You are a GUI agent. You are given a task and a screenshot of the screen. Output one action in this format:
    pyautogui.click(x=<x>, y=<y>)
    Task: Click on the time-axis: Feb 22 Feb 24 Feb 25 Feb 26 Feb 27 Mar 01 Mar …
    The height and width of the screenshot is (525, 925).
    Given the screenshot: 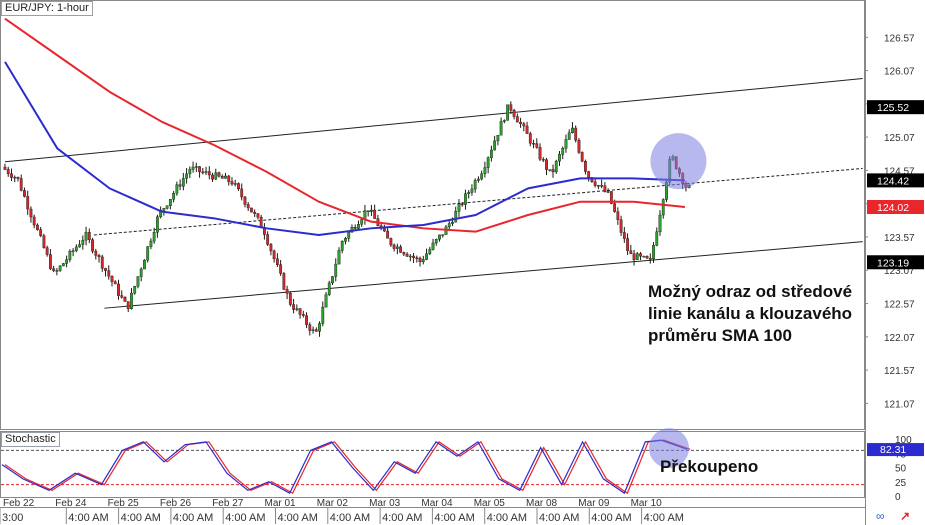 What is the action you would take?
    pyautogui.click(x=342, y=511)
    